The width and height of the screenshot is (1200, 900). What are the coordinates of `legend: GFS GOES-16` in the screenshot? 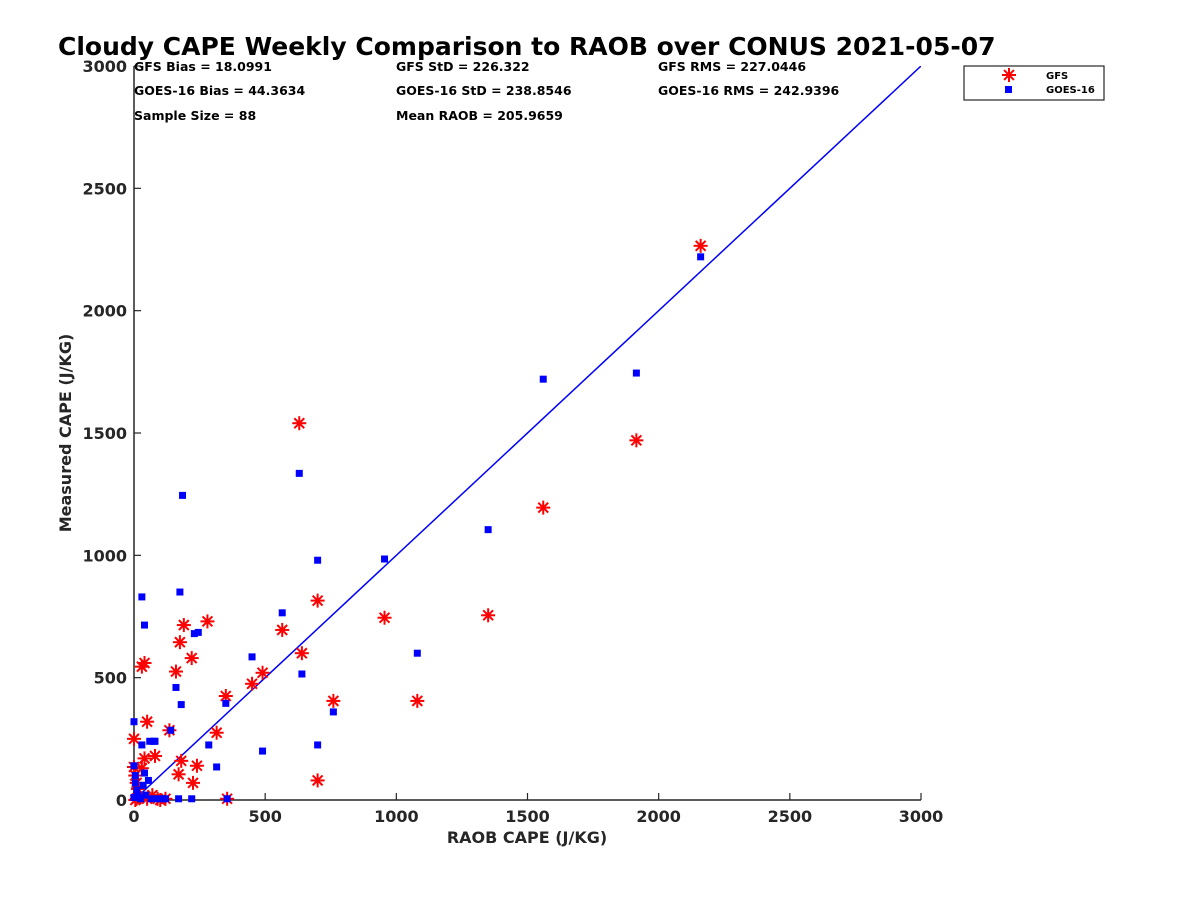 It's located at (1034, 83).